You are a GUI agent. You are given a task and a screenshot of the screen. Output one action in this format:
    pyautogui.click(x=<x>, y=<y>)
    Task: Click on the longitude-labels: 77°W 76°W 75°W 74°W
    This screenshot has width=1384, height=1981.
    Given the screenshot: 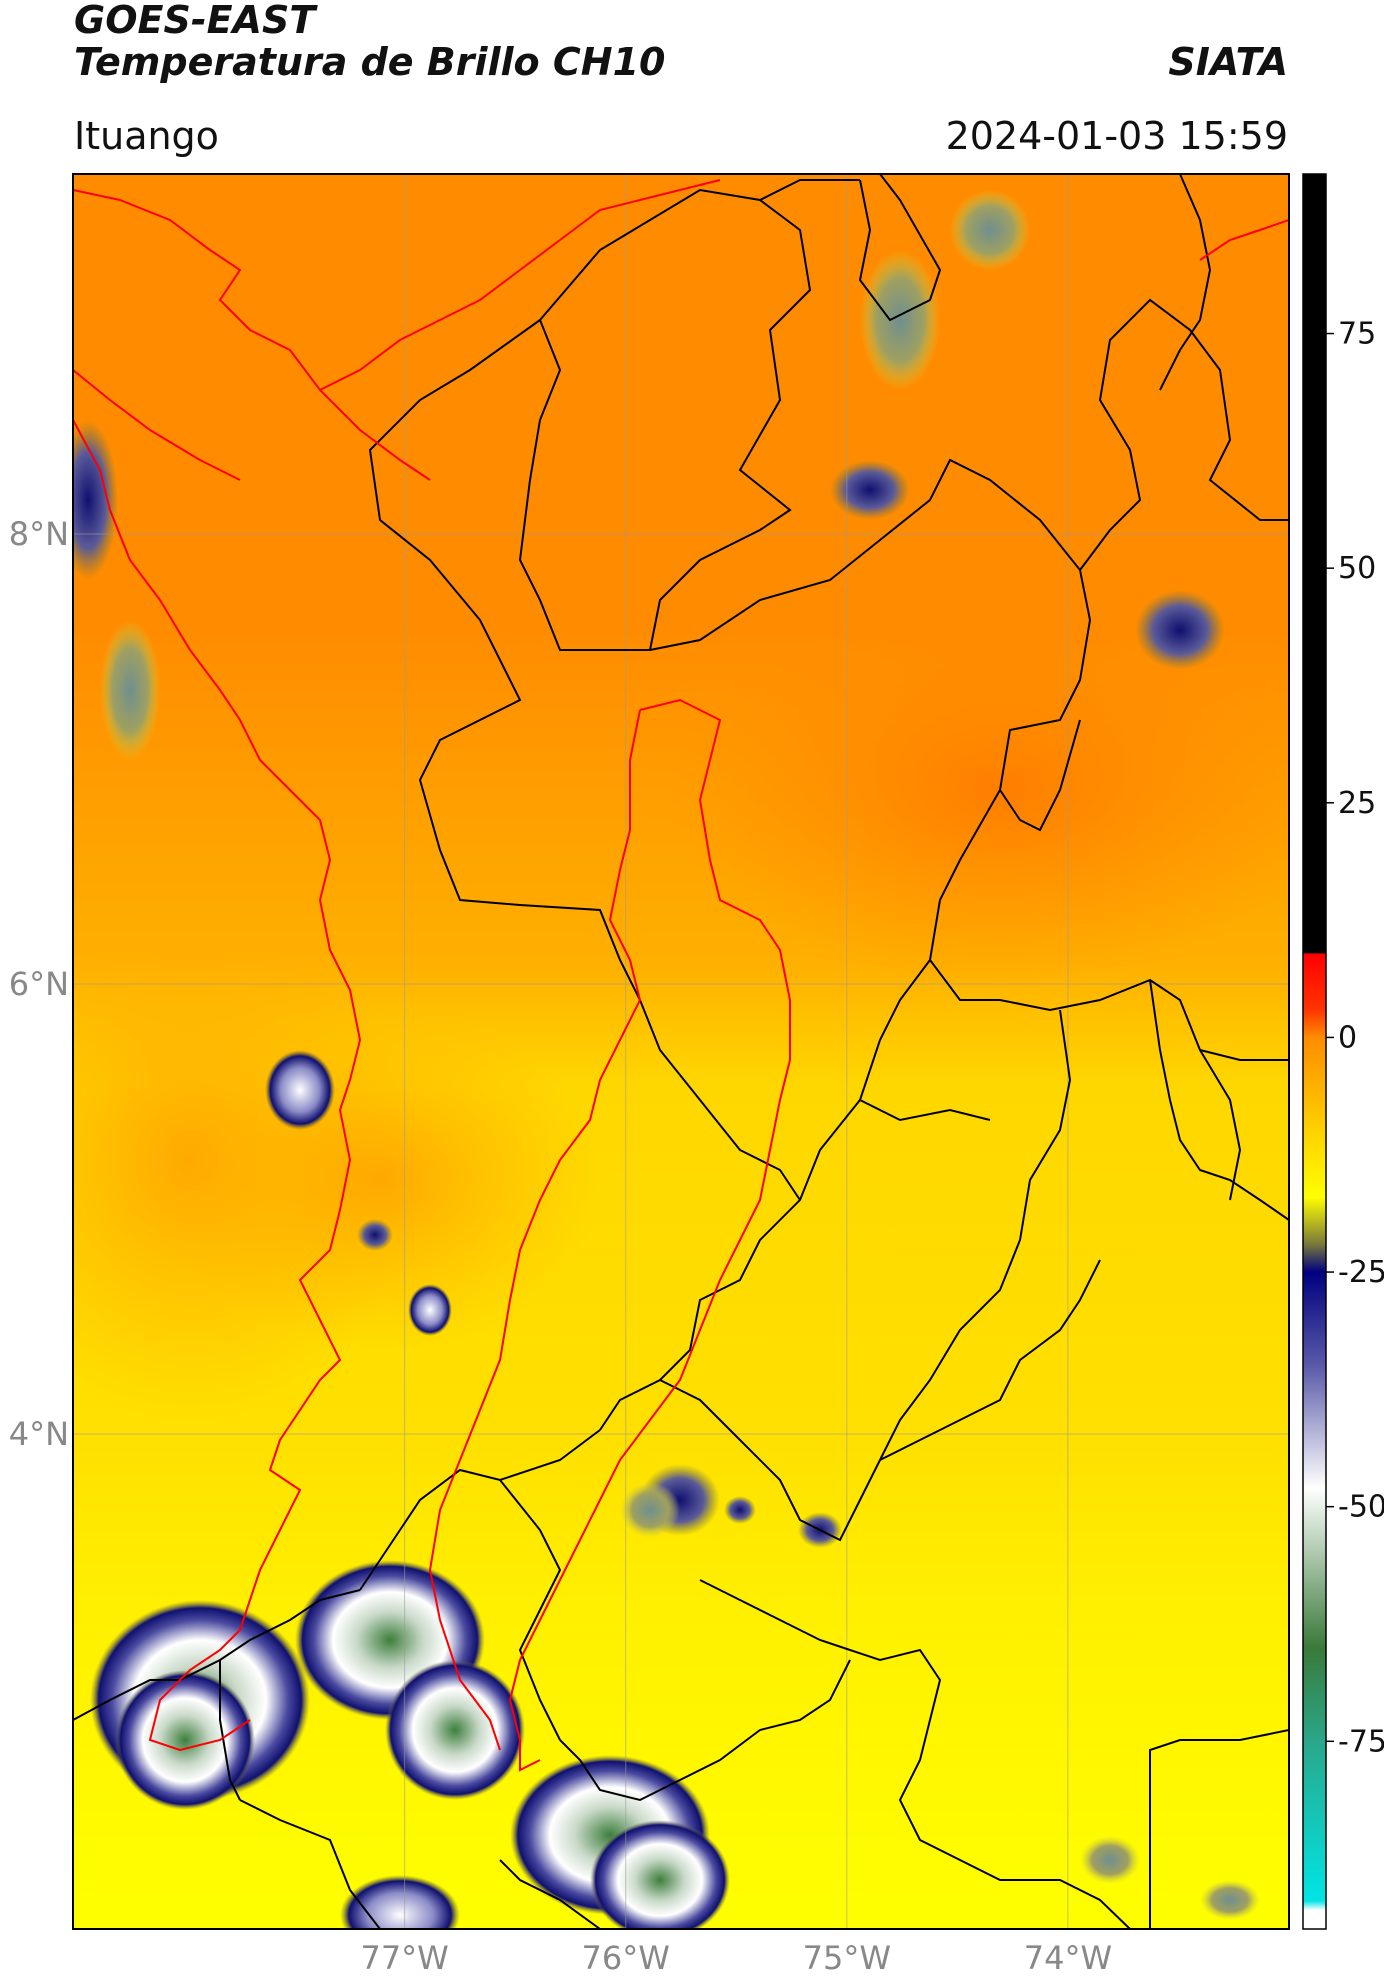 What is the action you would take?
    pyautogui.click(x=736, y=1958)
    